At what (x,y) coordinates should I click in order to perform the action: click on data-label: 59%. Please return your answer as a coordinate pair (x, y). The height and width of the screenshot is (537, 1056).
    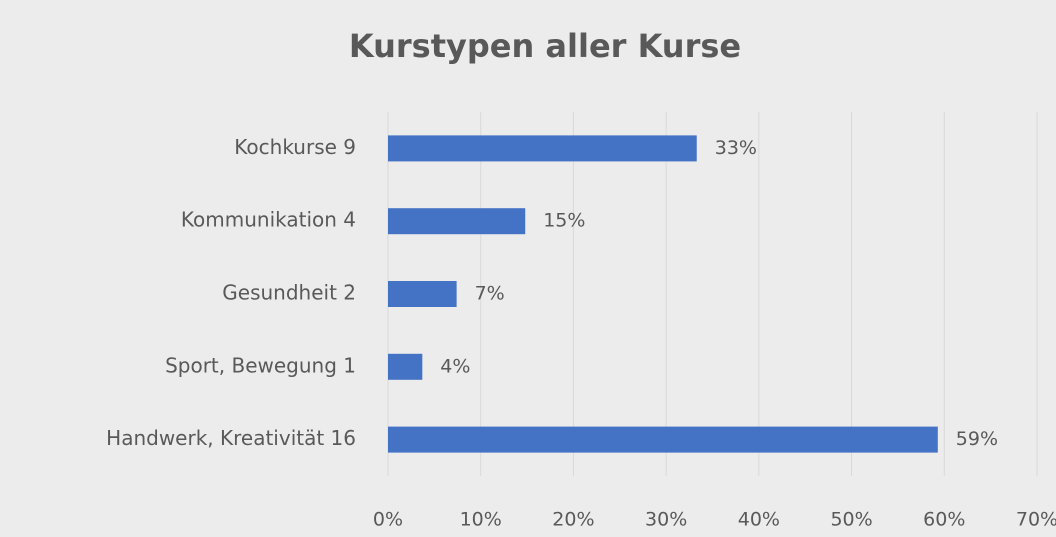
    Looking at the image, I should click on (977, 439).